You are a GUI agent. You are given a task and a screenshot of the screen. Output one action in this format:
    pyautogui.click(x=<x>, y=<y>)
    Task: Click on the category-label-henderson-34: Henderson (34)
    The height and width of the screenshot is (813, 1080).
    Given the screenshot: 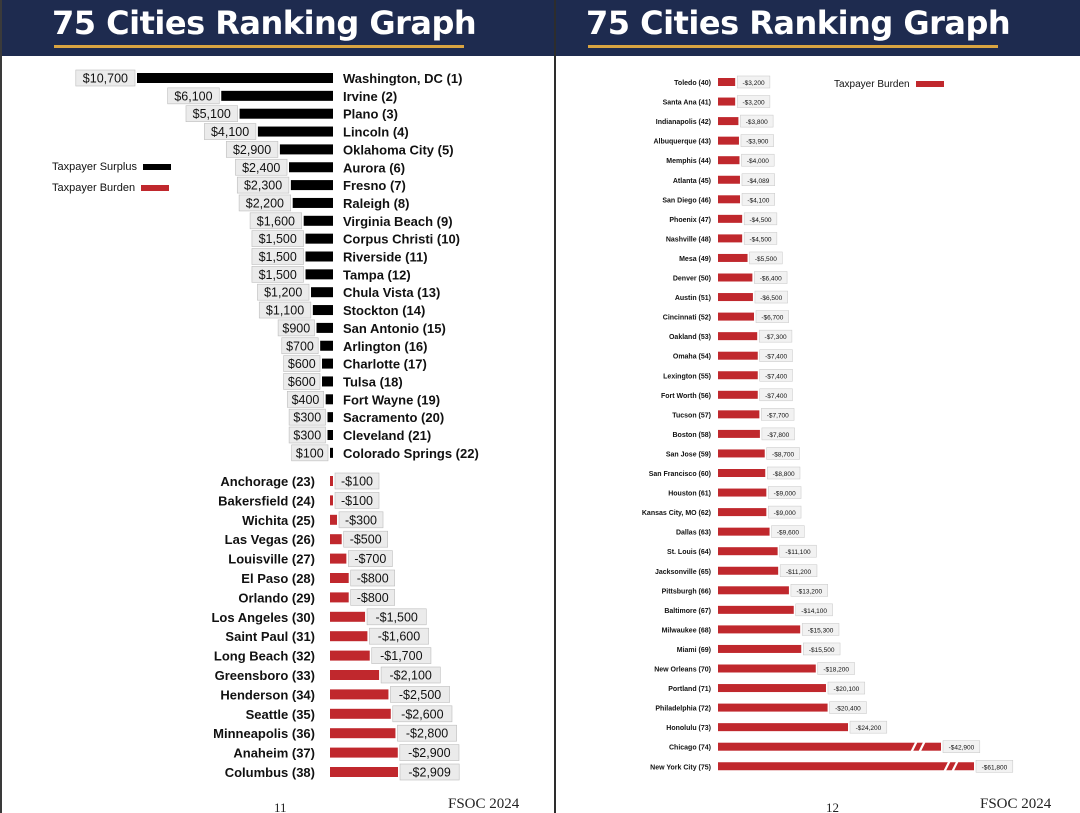 What is the action you would take?
    pyautogui.click(x=267, y=694)
    